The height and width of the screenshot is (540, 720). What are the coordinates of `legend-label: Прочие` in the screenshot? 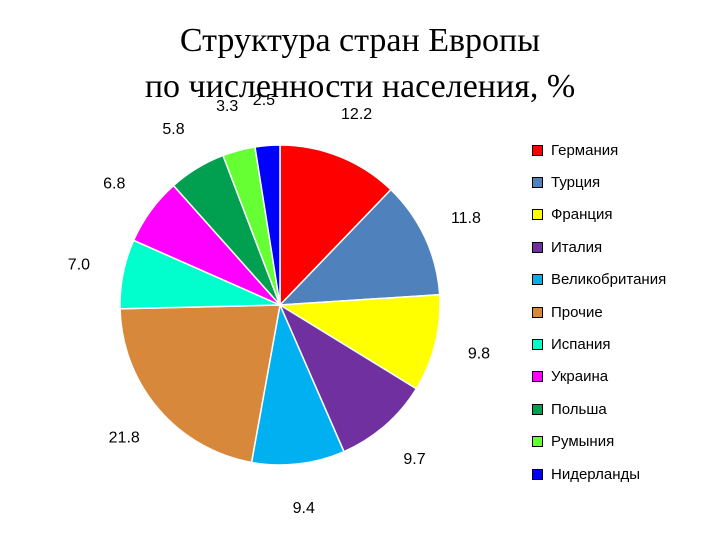 It's located at (577, 312).